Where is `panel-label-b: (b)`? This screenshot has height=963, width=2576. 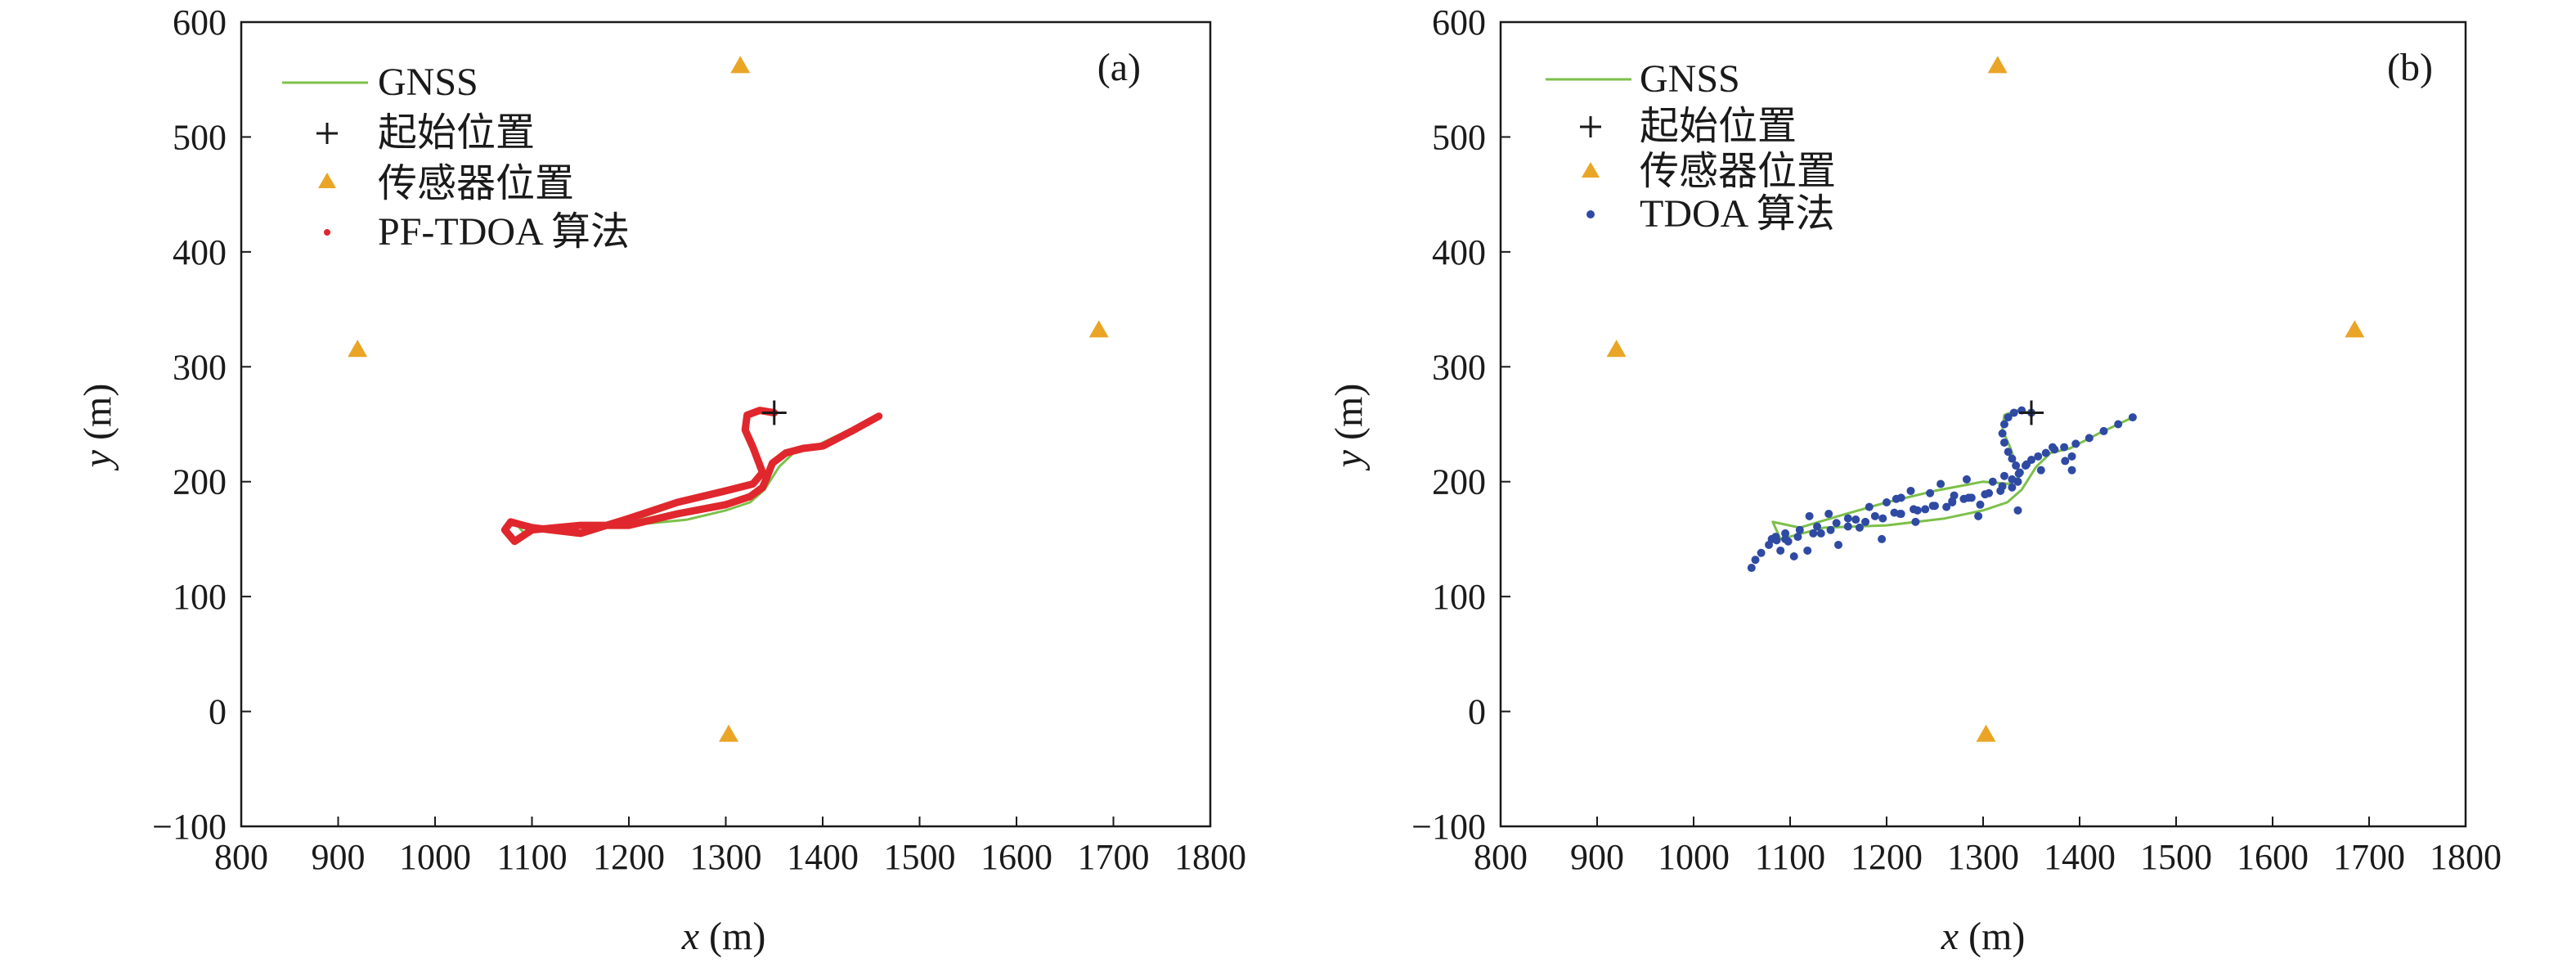
panel-label-b: (b) is located at coordinates (2410, 67).